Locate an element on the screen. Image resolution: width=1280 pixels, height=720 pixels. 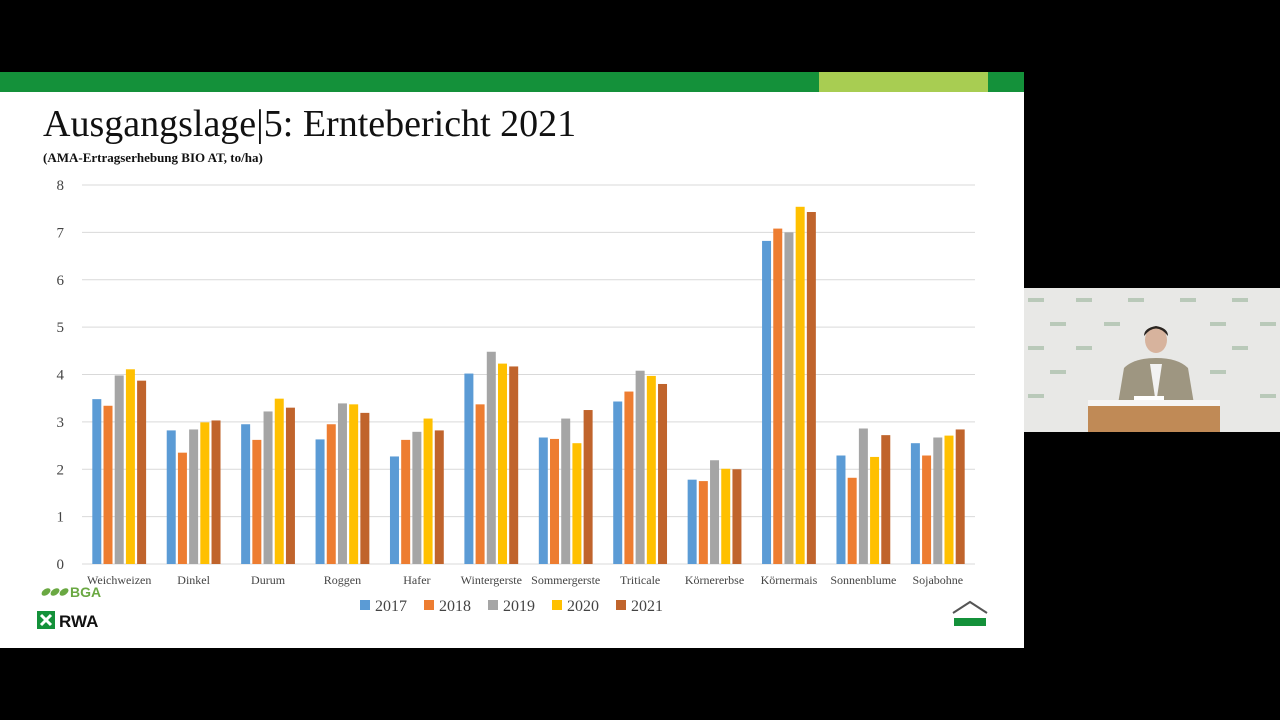
legend-label: 2019 is located at coordinates (519, 606).